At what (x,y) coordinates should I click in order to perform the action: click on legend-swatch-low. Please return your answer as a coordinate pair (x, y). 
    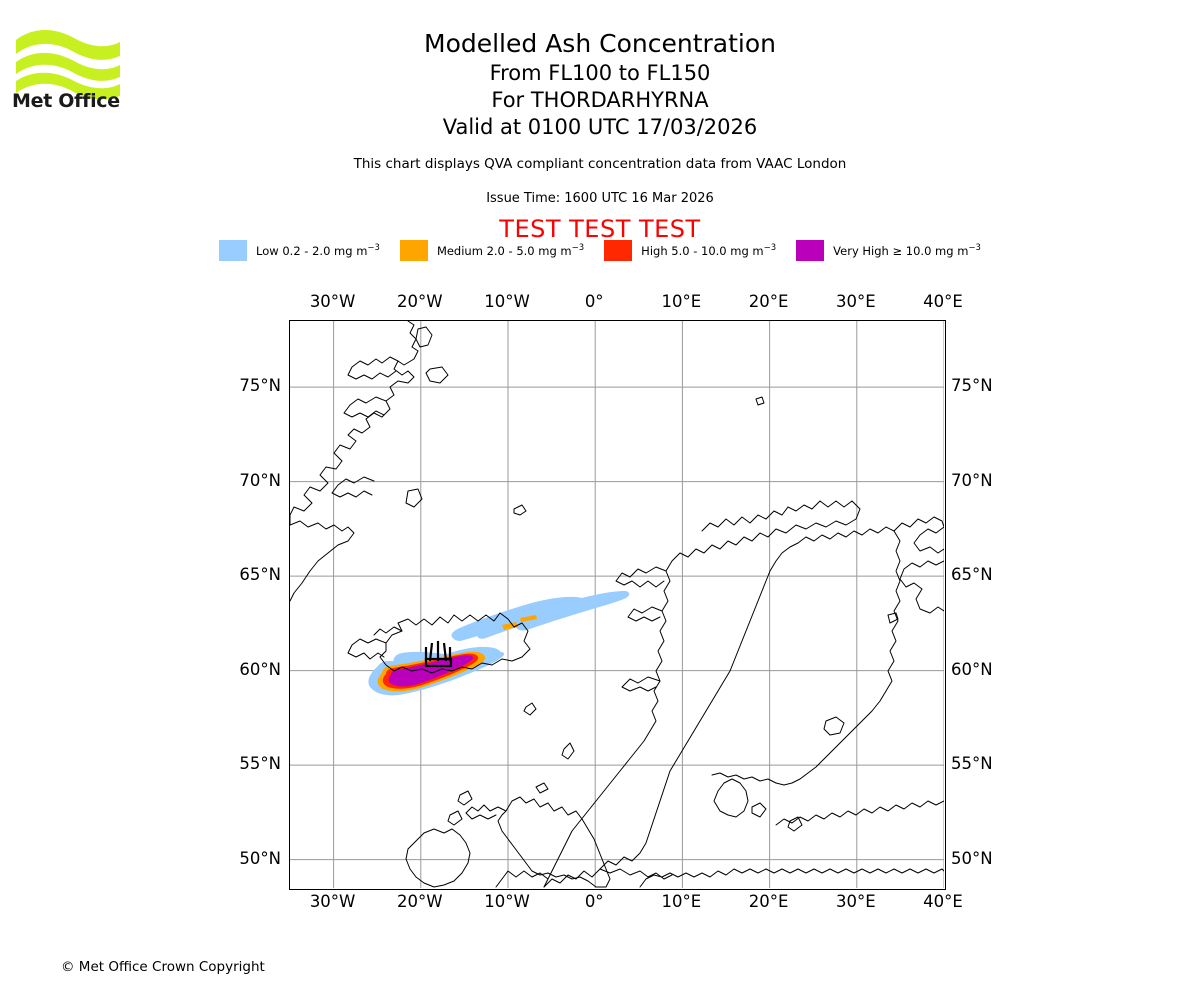
    Looking at the image, I should click on (233, 250).